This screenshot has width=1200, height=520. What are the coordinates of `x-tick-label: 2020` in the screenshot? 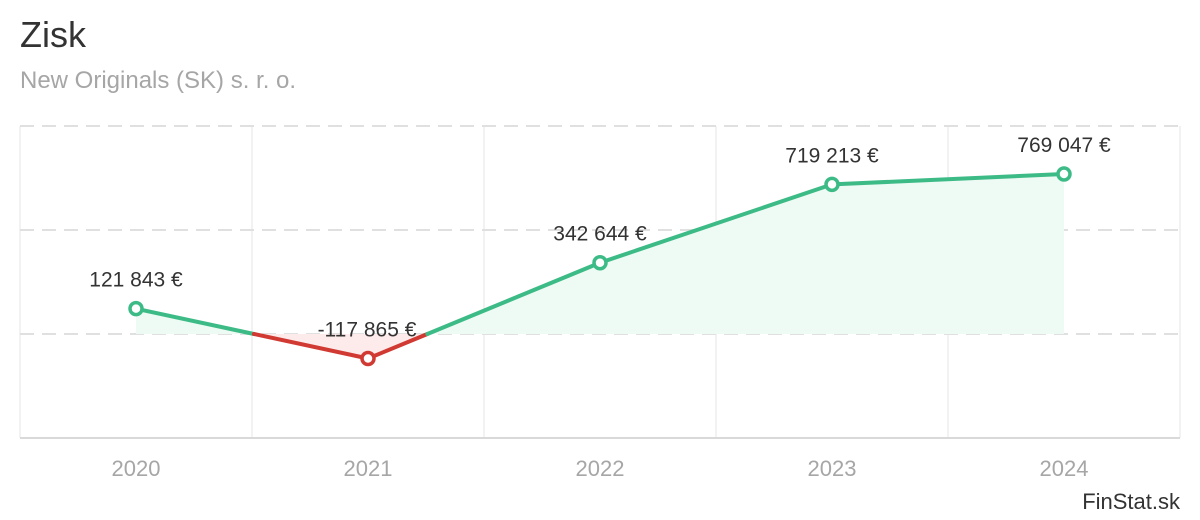 It's located at (136, 468).